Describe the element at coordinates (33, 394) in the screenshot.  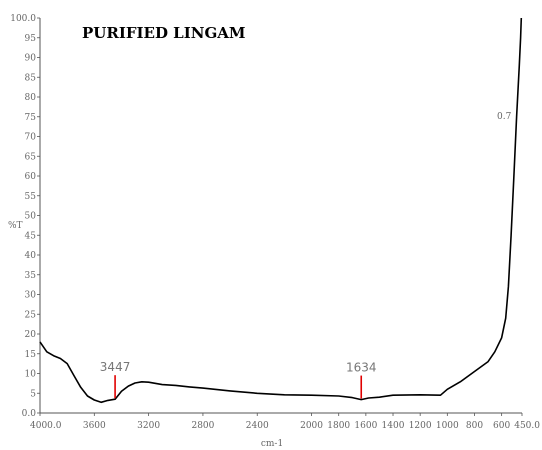
I see `y-tick-label: 5` at that location.